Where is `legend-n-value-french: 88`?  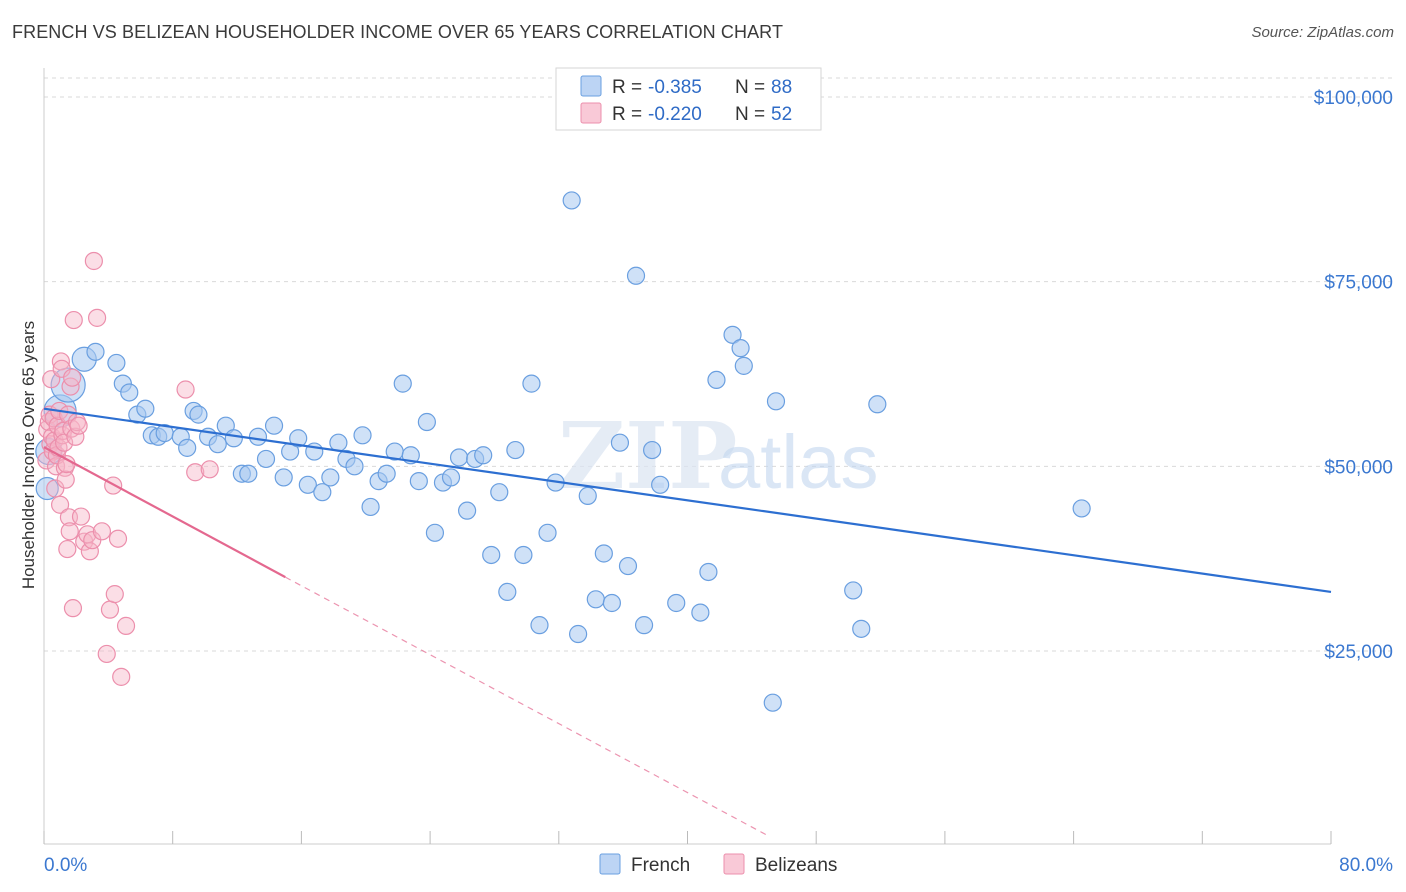 legend-n-value-french: 88 is located at coordinates (781, 87).